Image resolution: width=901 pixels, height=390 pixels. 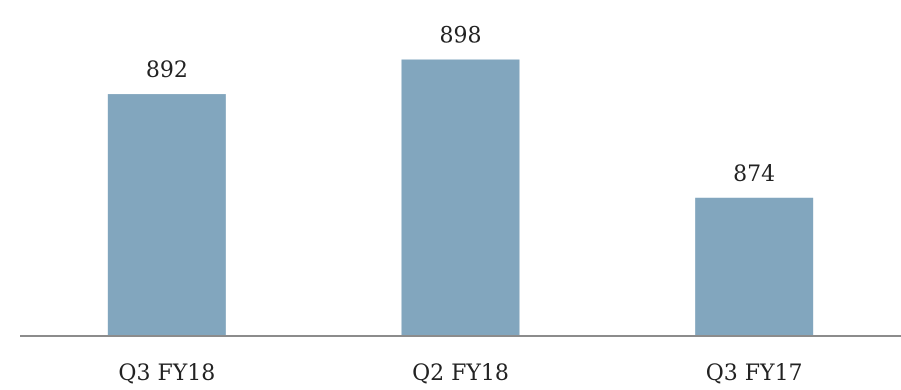 What do you see at coordinates (754, 373) in the screenshot?
I see `x-tick-label-q3-fy17: Q3 FY17` at bounding box center [754, 373].